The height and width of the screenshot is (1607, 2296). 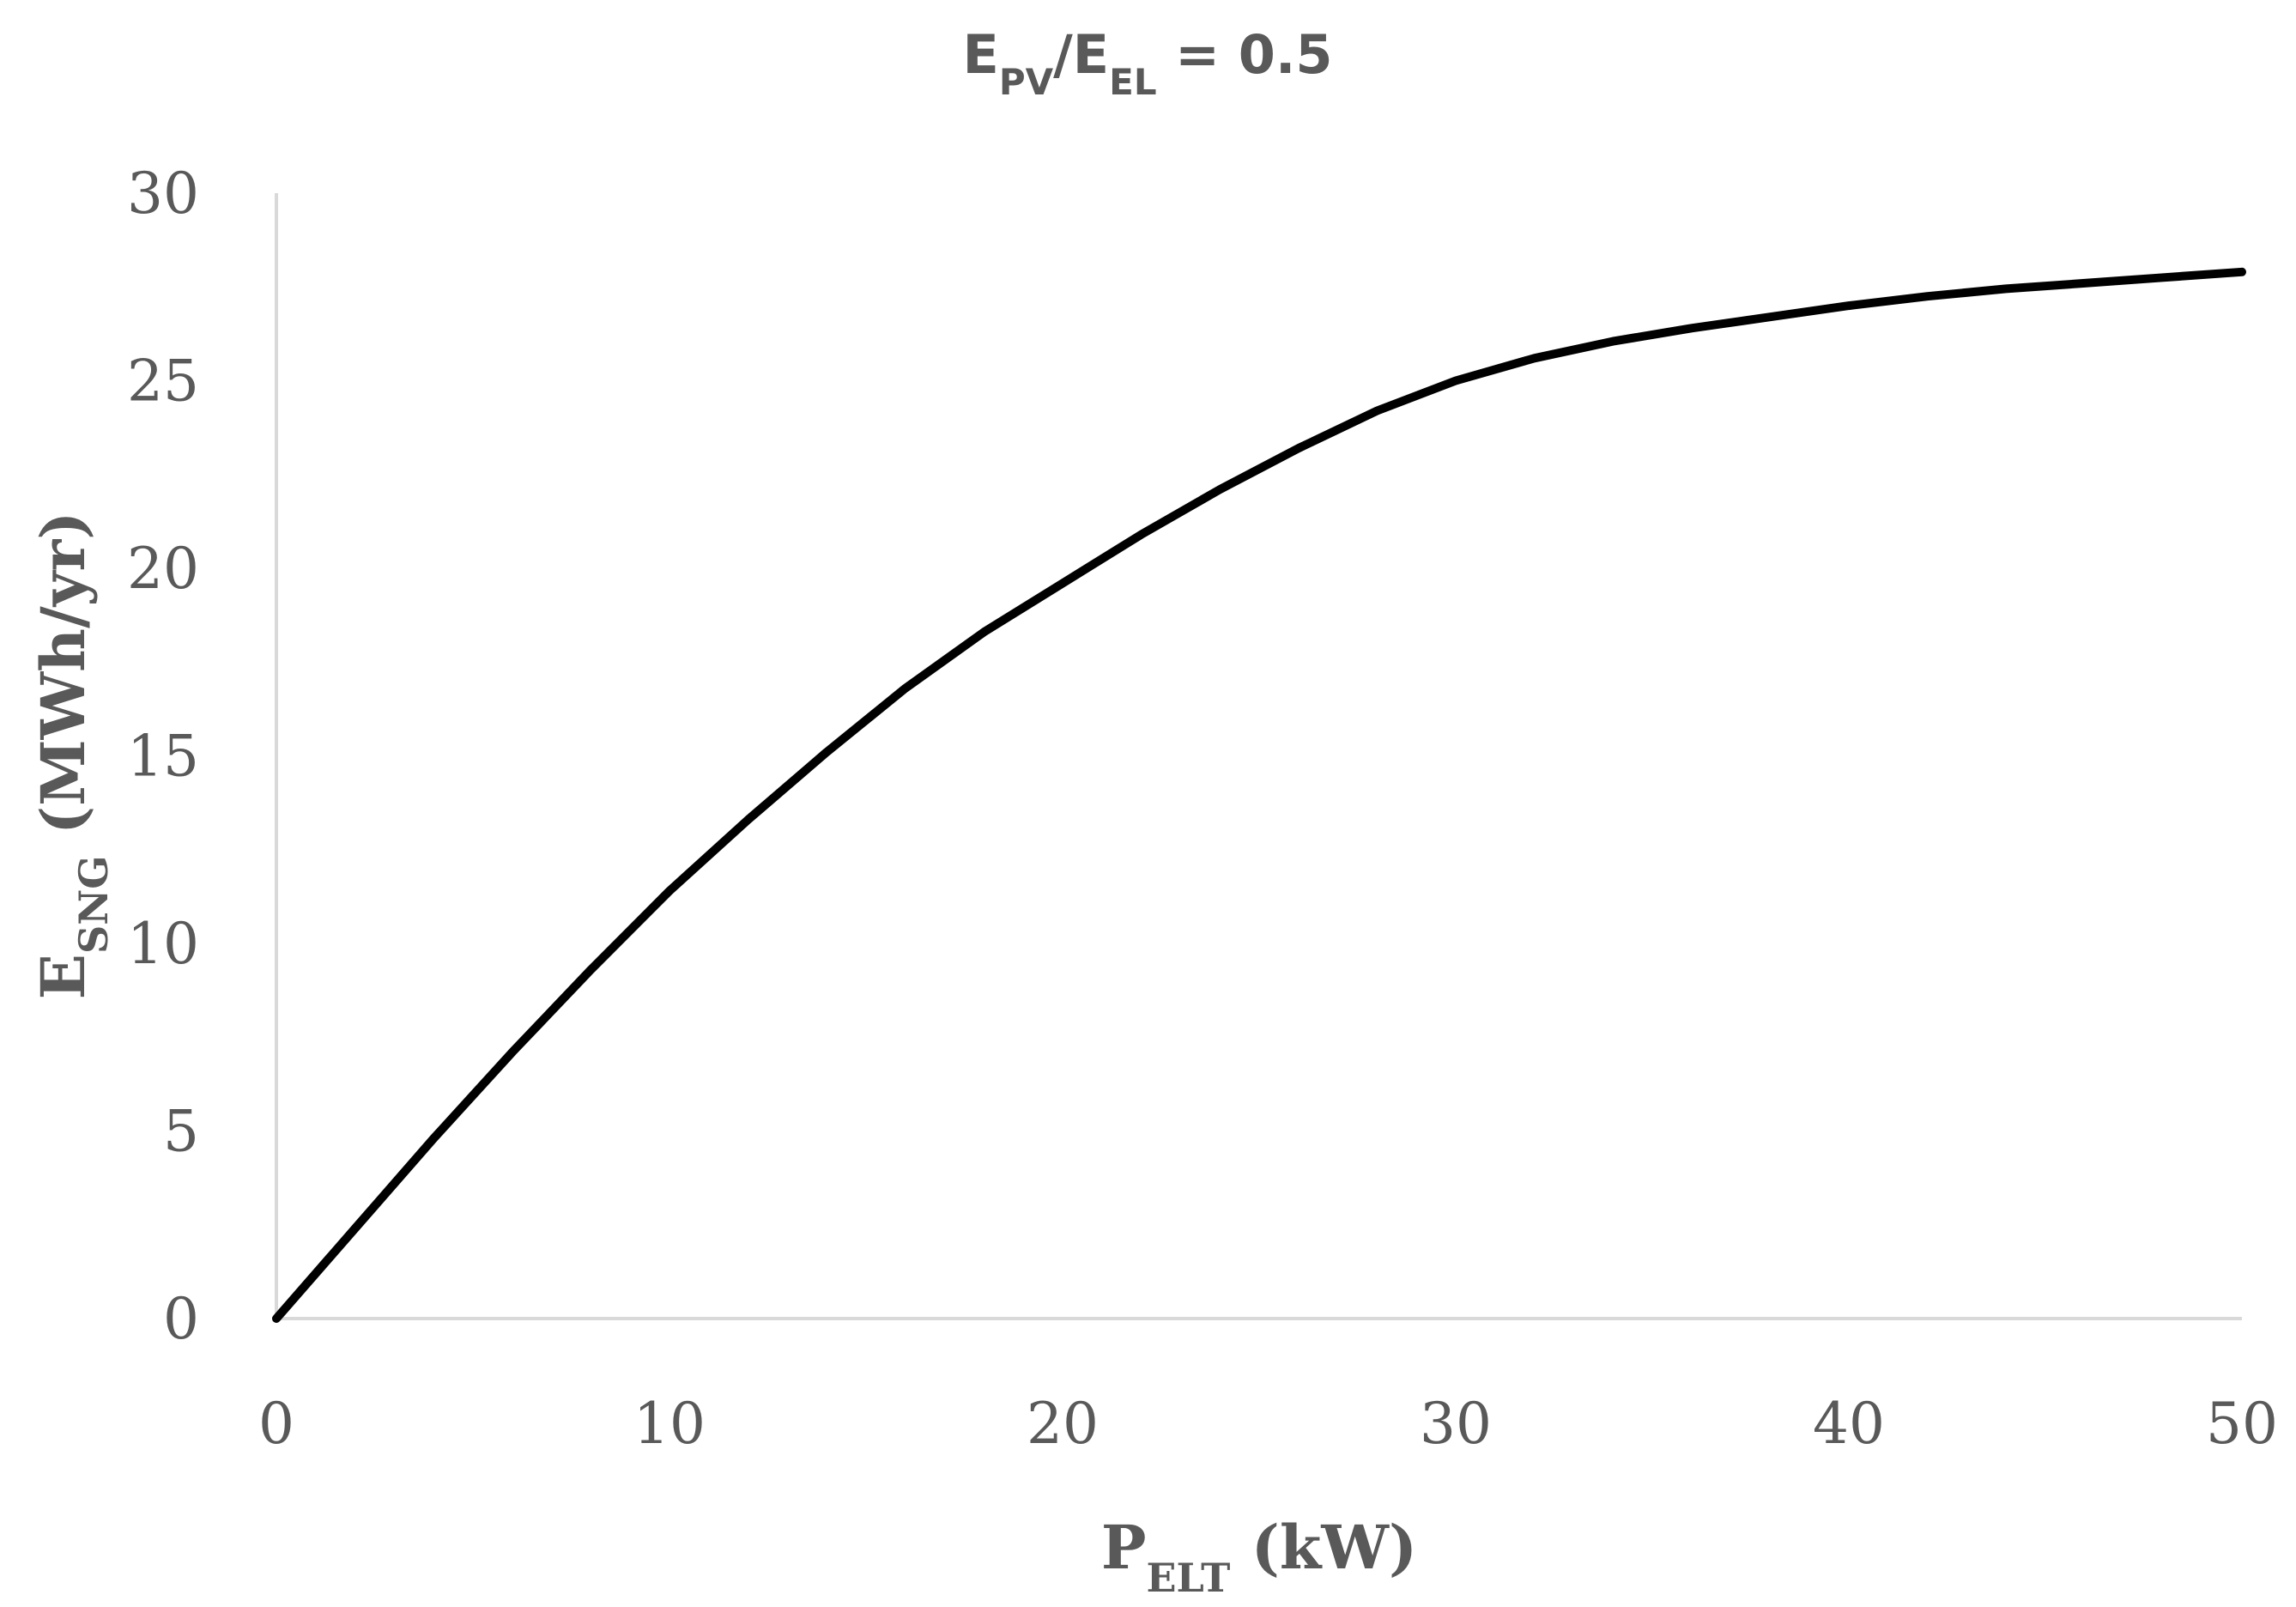 I want to click on x-tick-labels: 0 10 20 30 40 50, so click(x=1268, y=1424).